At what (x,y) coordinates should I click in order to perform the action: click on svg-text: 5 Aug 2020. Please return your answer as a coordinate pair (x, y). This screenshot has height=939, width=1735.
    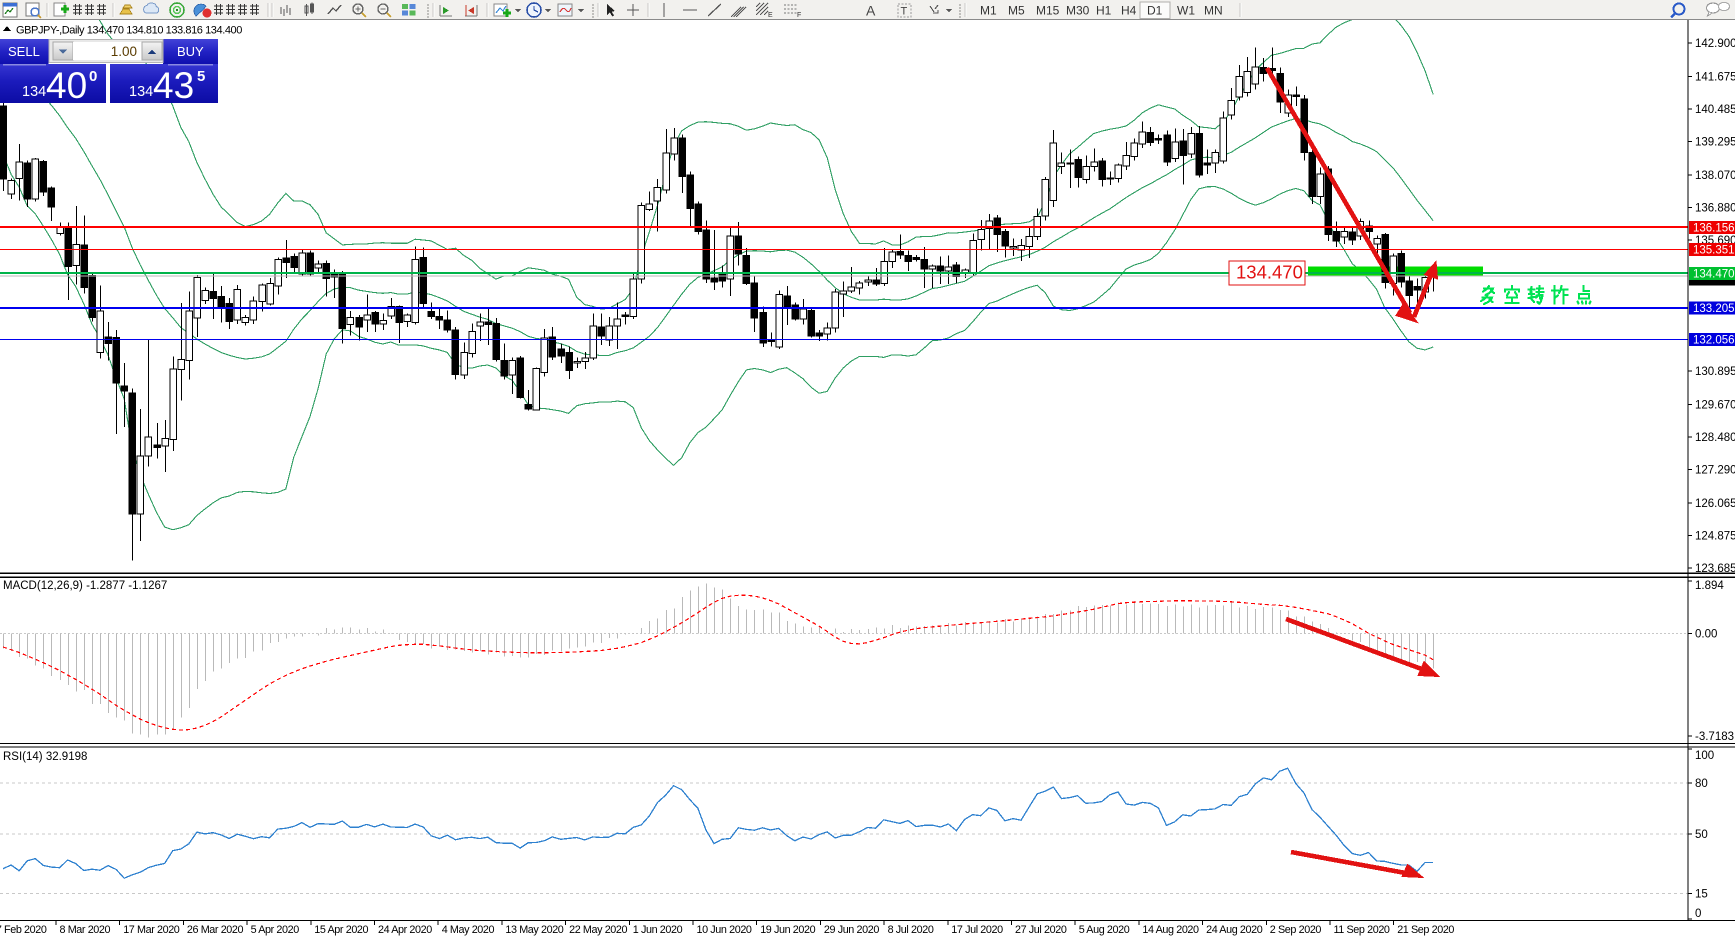
    Looking at the image, I should click on (1104, 930).